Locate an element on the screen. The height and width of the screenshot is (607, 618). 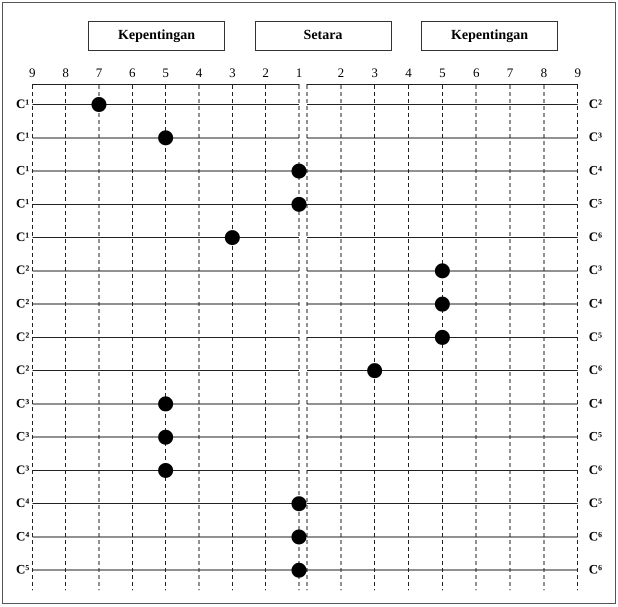
text: Setara is located at coordinates (323, 36).